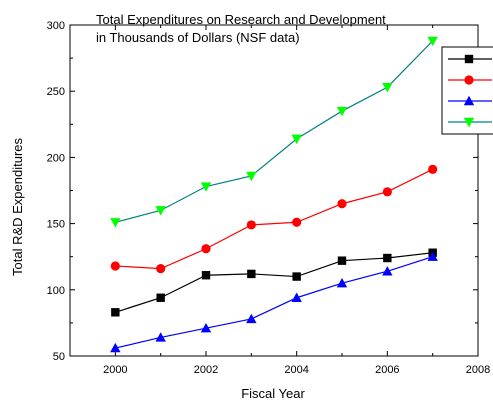  I want to click on x-tick-label: 2002, so click(206, 370).